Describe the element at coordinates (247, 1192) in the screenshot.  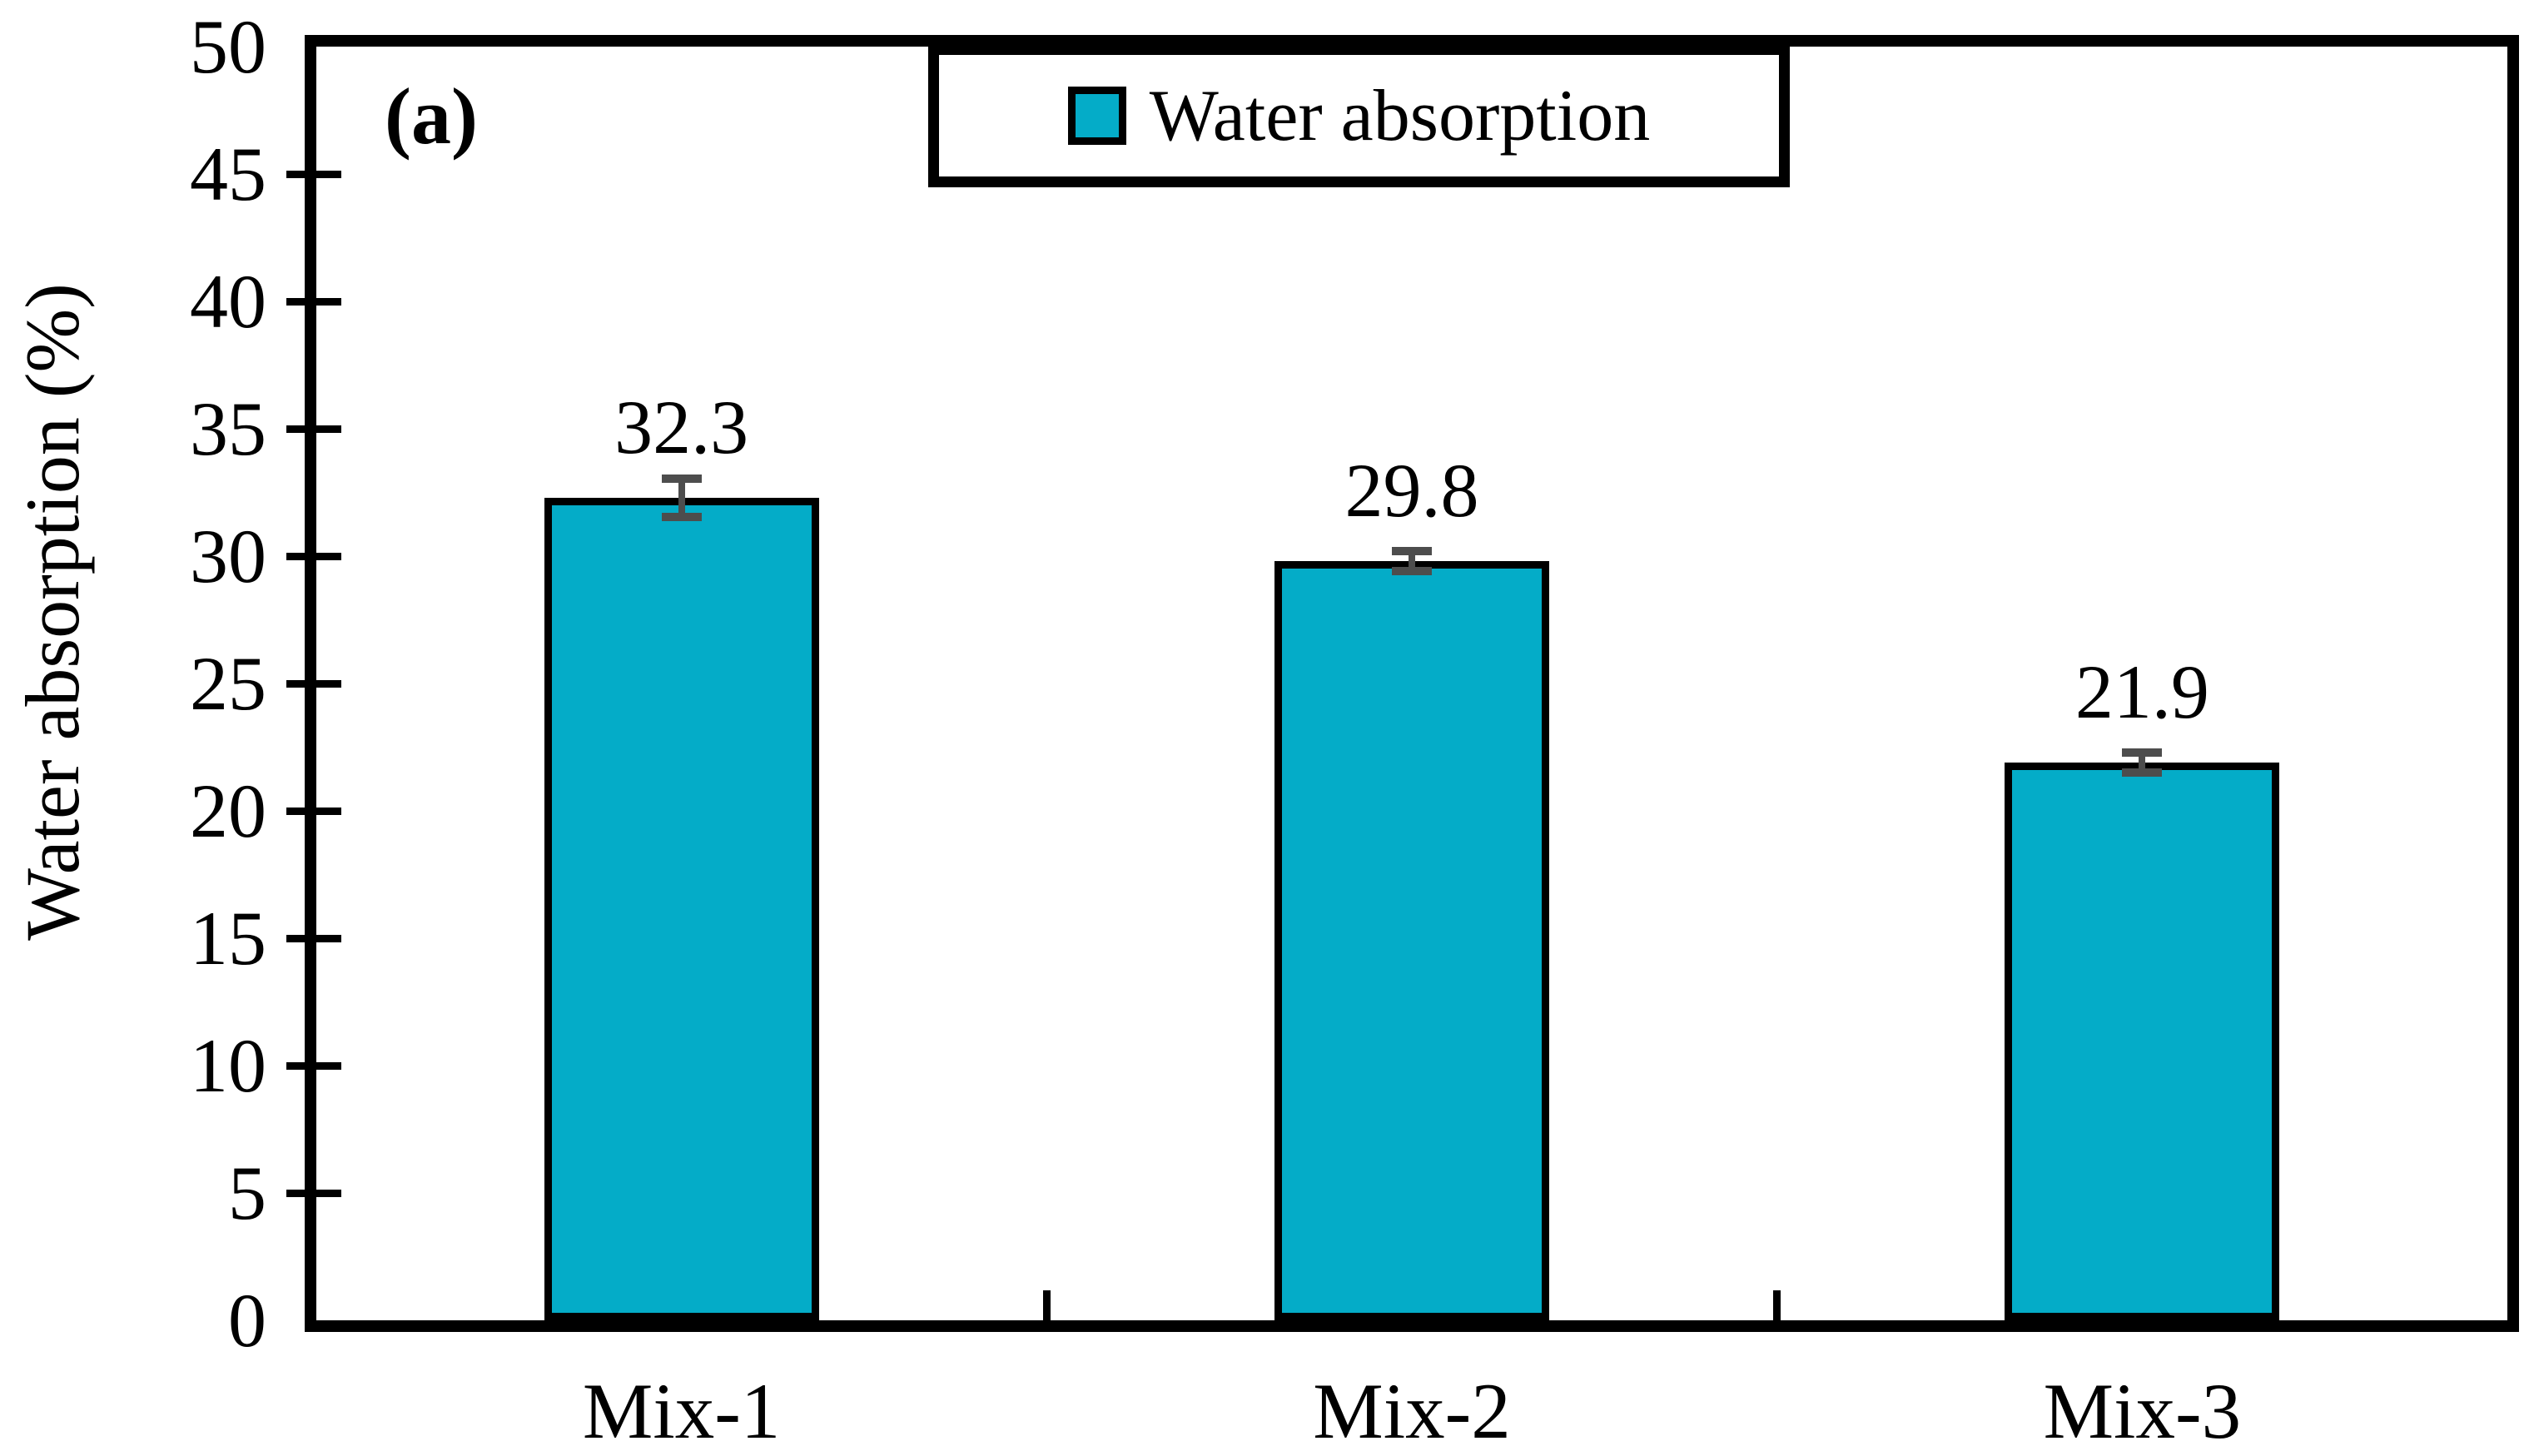
I see `y-tick-label-5: 5` at that location.